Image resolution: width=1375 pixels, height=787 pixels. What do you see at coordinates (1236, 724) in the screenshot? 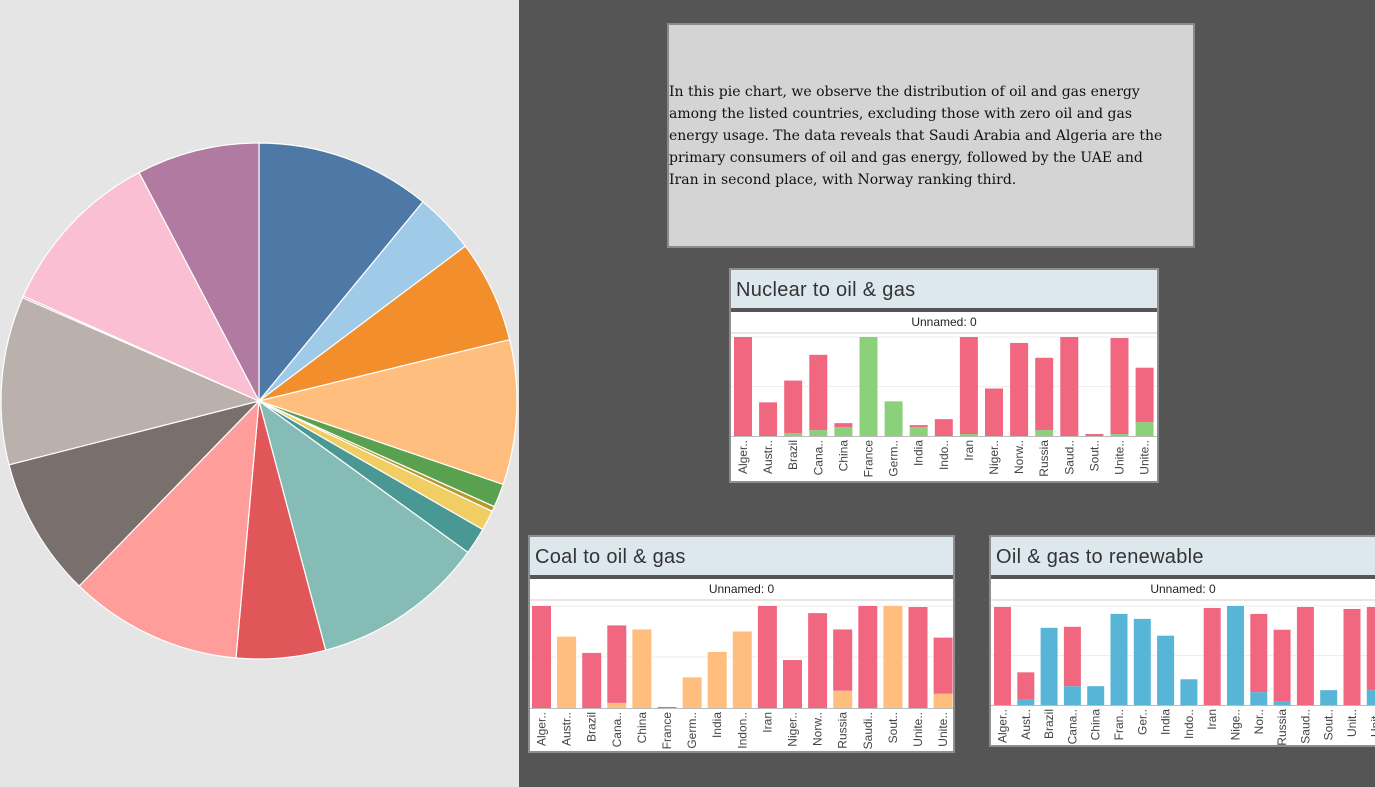
I see `x-tick-label-10: Nige..` at bounding box center [1236, 724].